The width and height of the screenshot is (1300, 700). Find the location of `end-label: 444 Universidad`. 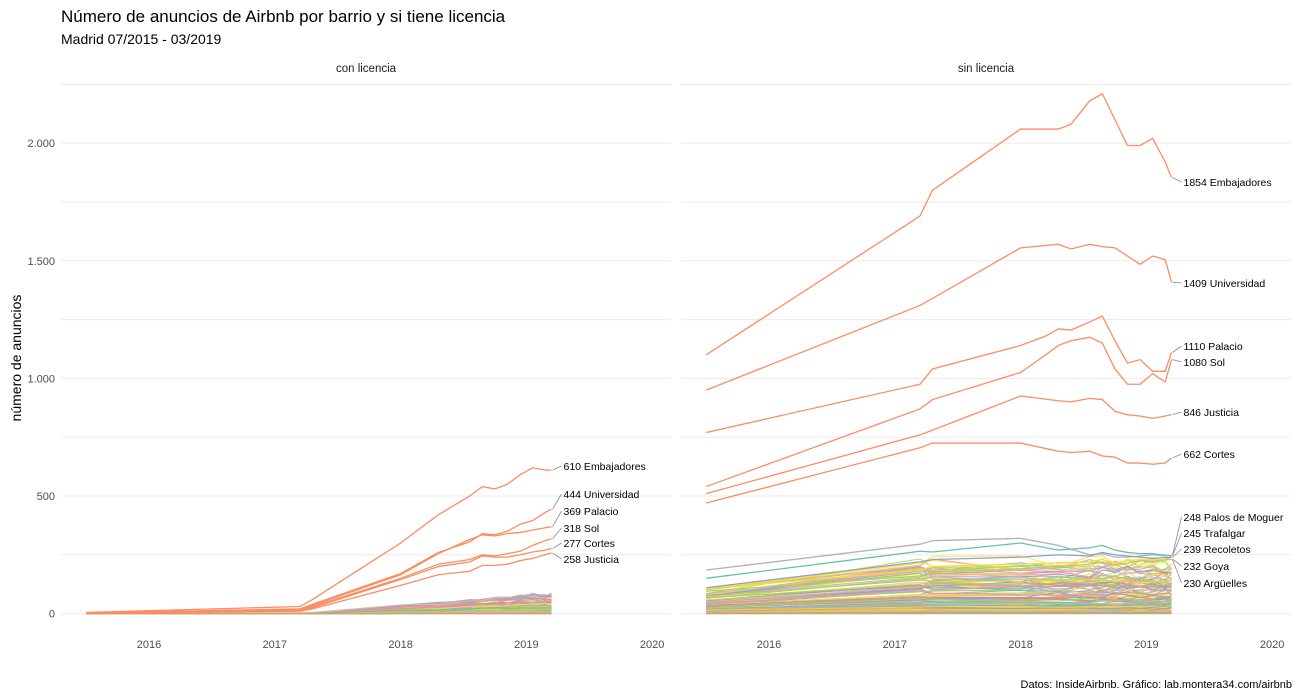

end-label: 444 Universidad is located at coordinates (602, 495).